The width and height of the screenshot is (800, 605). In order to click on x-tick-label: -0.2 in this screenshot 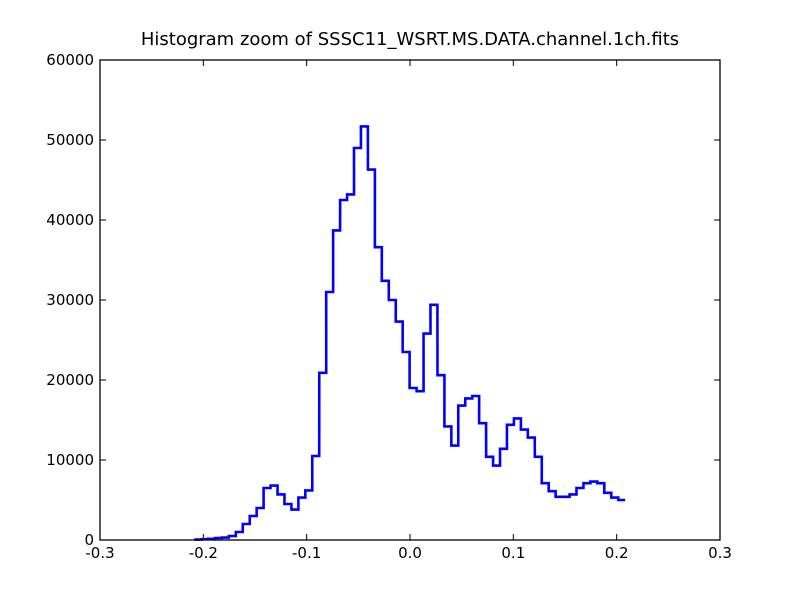, I will do `click(203, 553)`.